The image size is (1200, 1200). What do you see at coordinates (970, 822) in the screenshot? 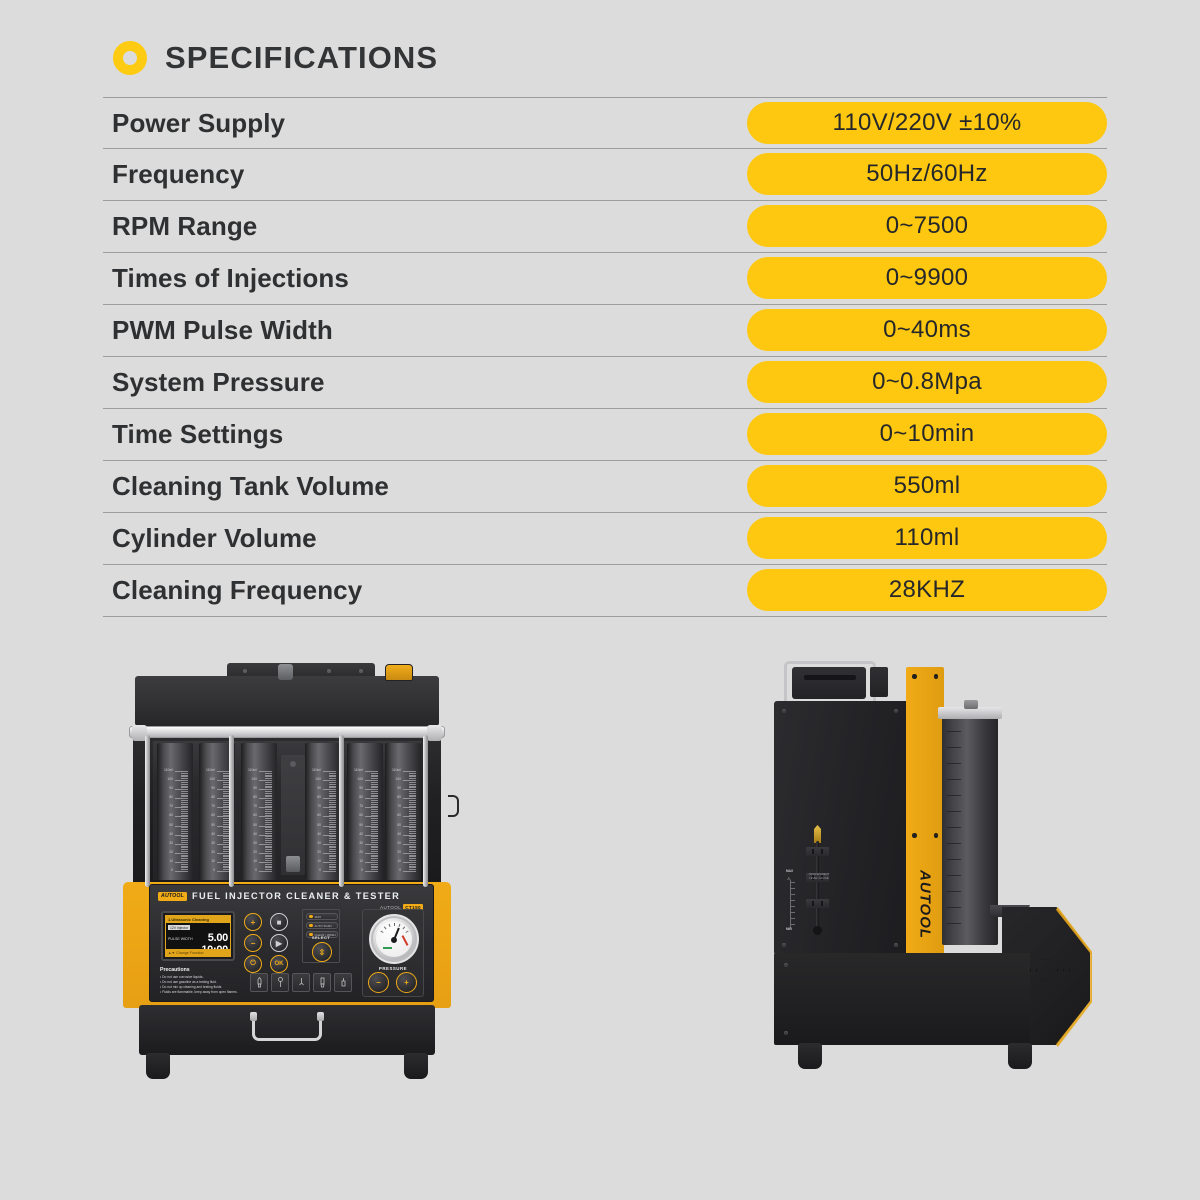
I see `side-cylinder-stack` at bounding box center [970, 822].